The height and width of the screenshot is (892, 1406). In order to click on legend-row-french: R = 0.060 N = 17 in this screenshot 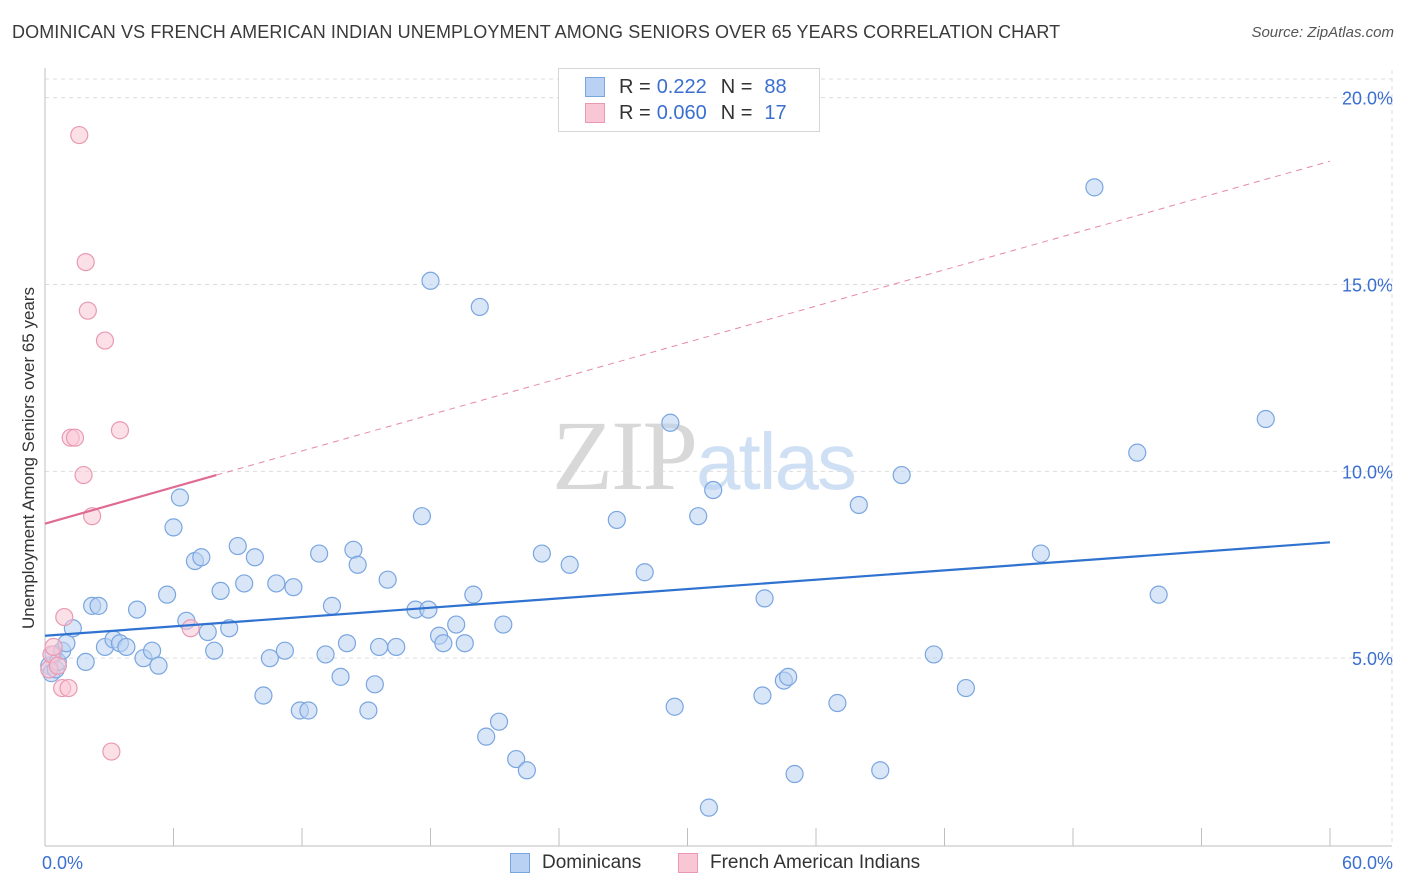, I will do `click(686, 113)`.